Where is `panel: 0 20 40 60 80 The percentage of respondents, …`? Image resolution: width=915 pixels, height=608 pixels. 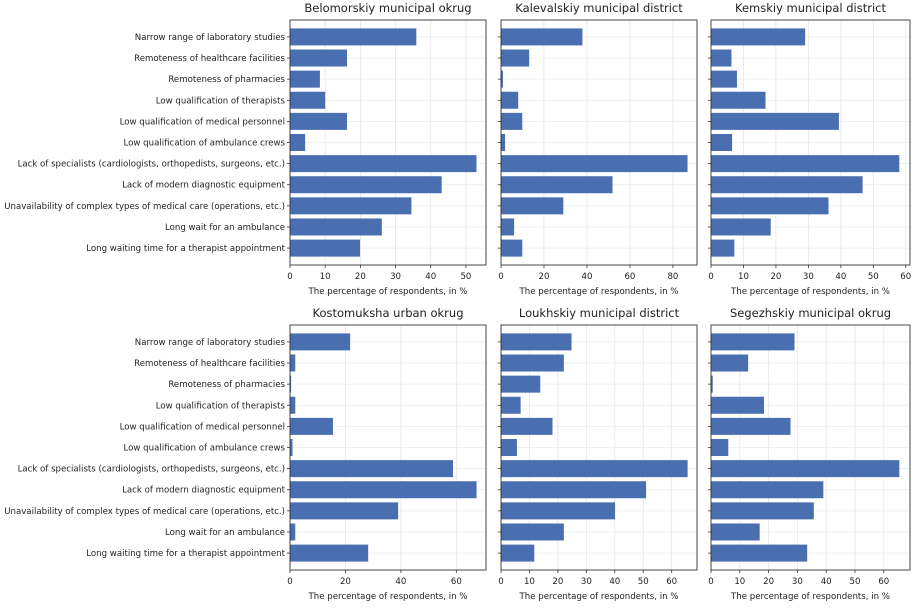
panel: 0 20 40 60 80 The percentage of respondents, … is located at coordinates (598, 149).